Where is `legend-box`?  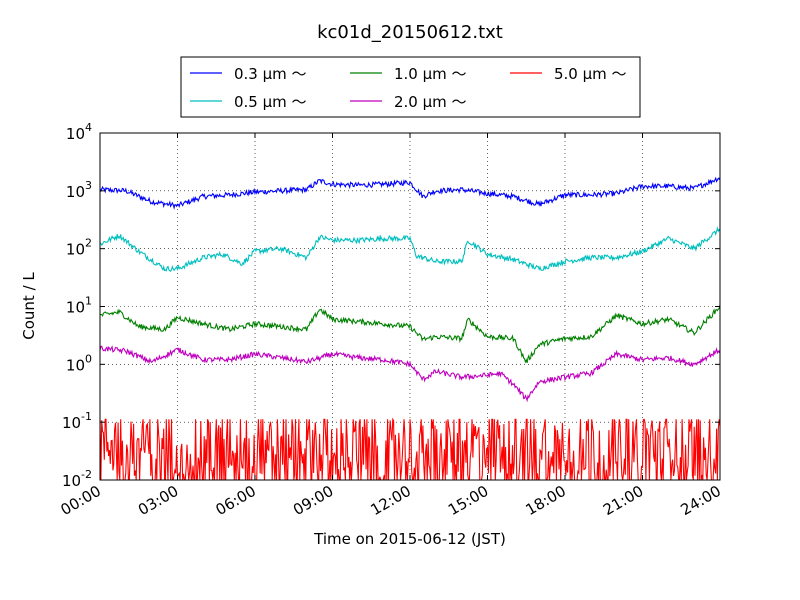
legend-box is located at coordinates (410, 87).